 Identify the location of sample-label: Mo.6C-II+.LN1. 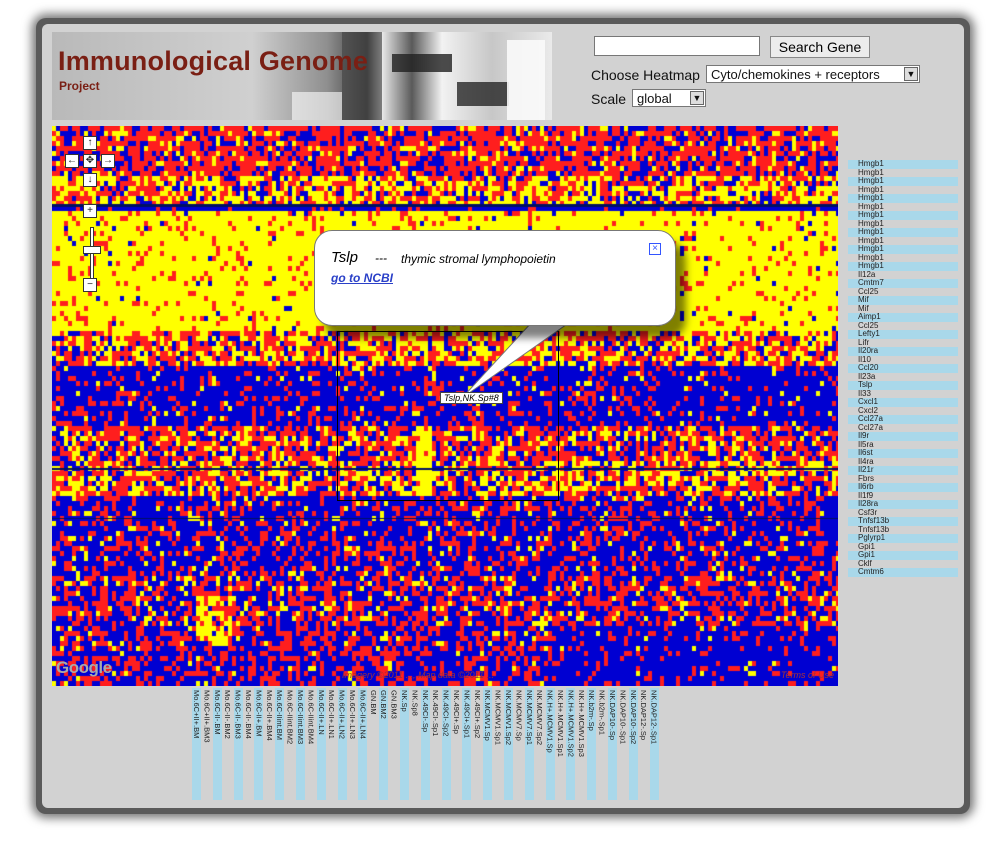
(331, 744).